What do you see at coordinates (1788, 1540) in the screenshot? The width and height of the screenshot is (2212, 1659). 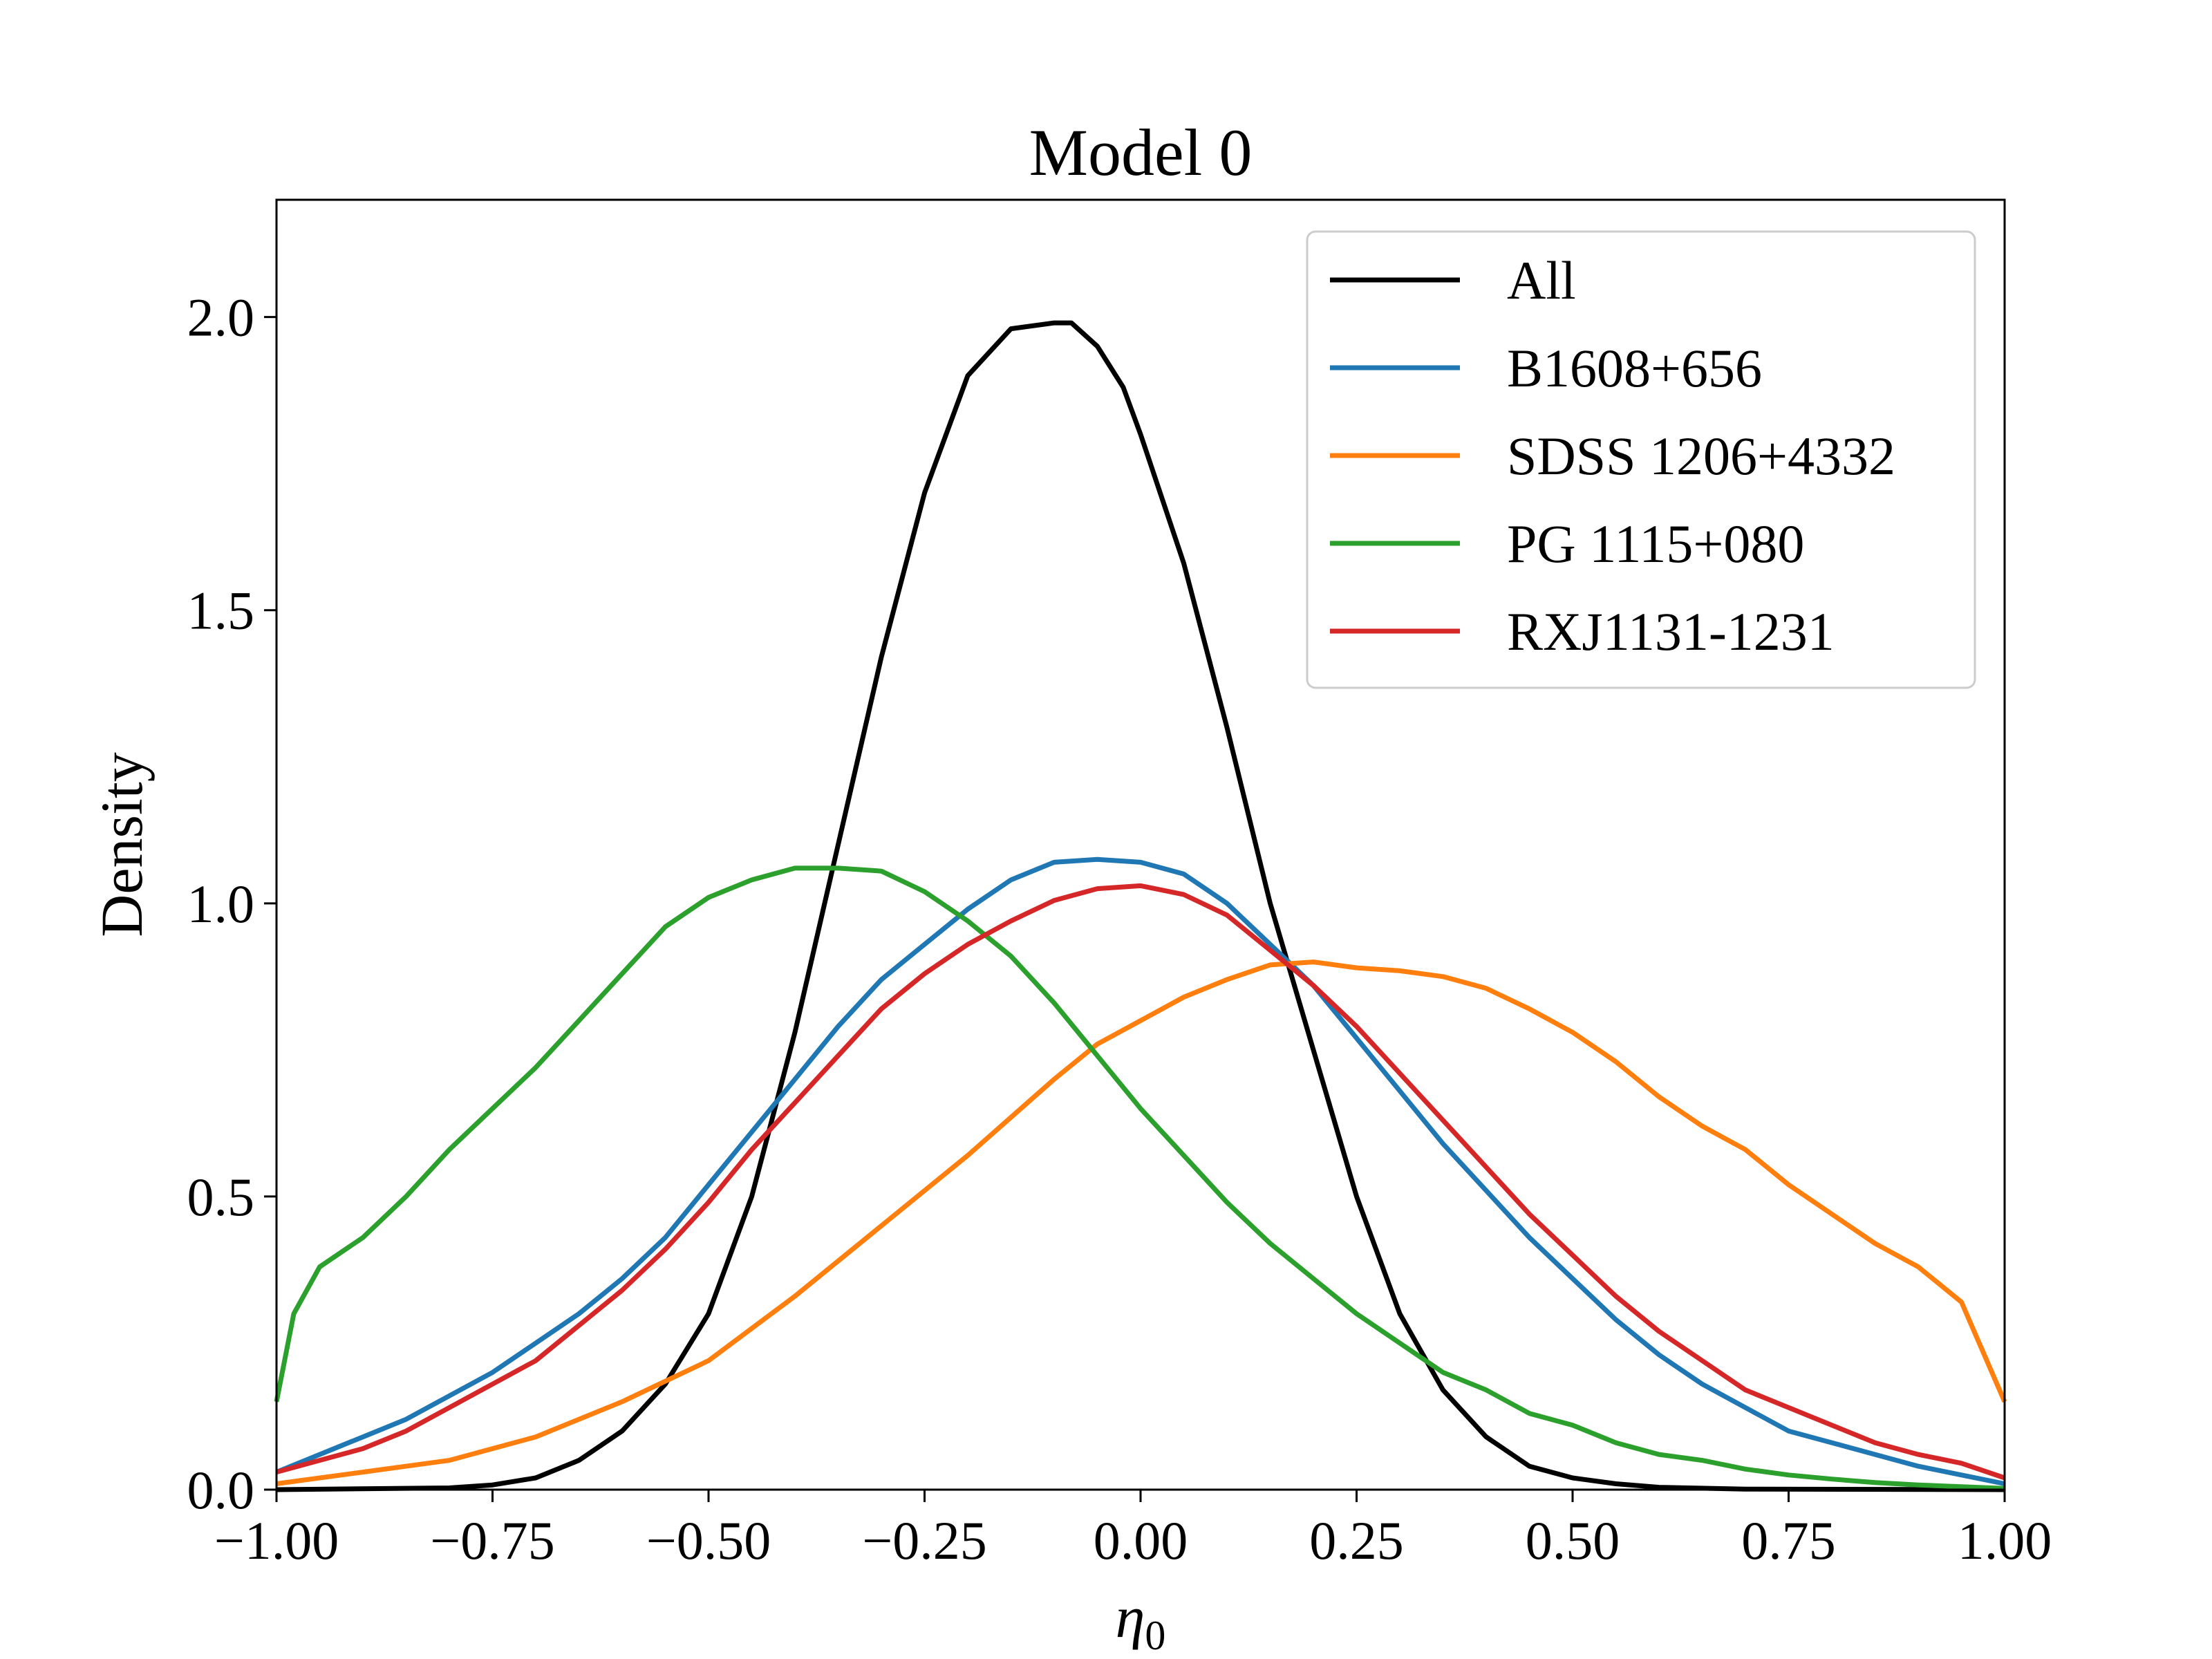 I see `x-tick-label: 0.75` at bounding box center [1788, 1540].